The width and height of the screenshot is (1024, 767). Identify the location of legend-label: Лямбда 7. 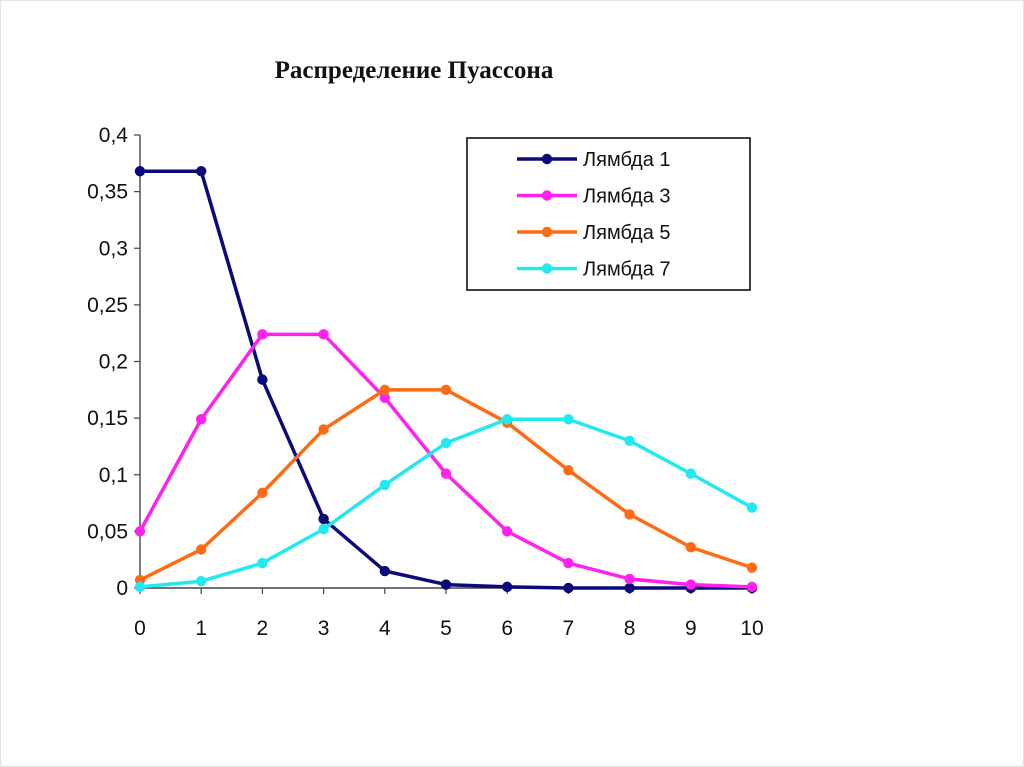
(627, 270).